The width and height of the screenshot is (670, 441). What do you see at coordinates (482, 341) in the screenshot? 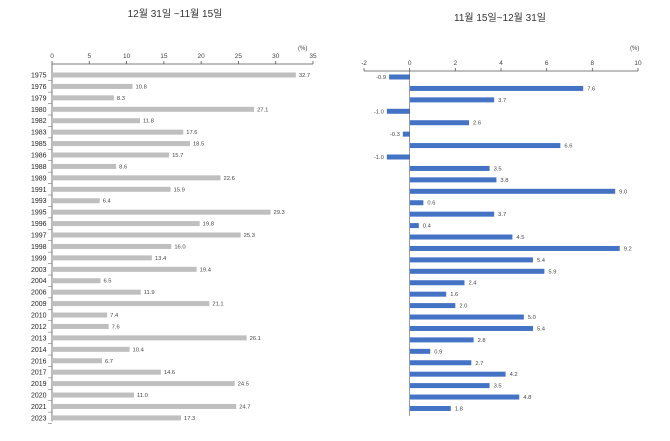
I see `right-value-label: 2.8` at bounding box center [482, 341].